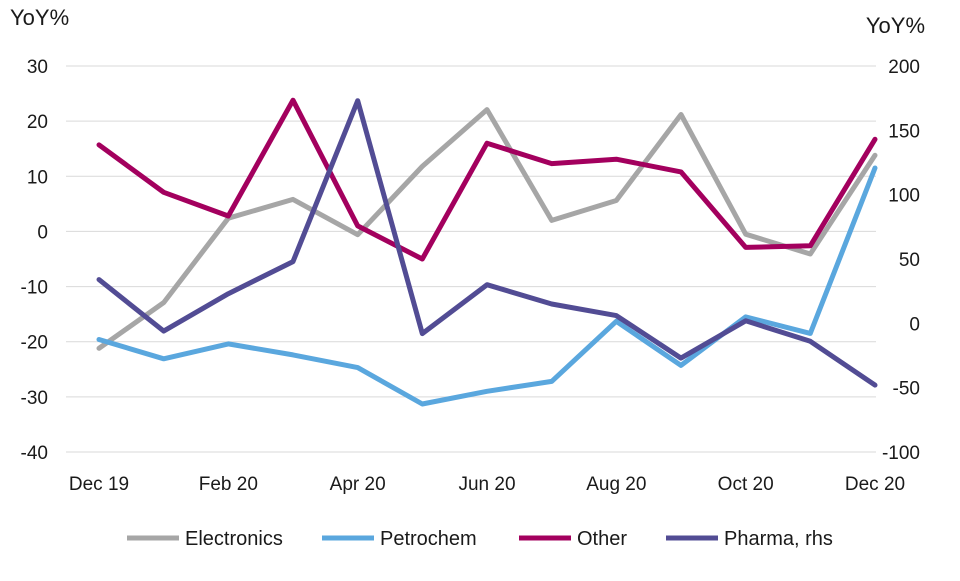  What do you see at coordinates (428, 539) in the screenshot?
I see `legend-label: Petrochem` at bounding box center [428, 539].